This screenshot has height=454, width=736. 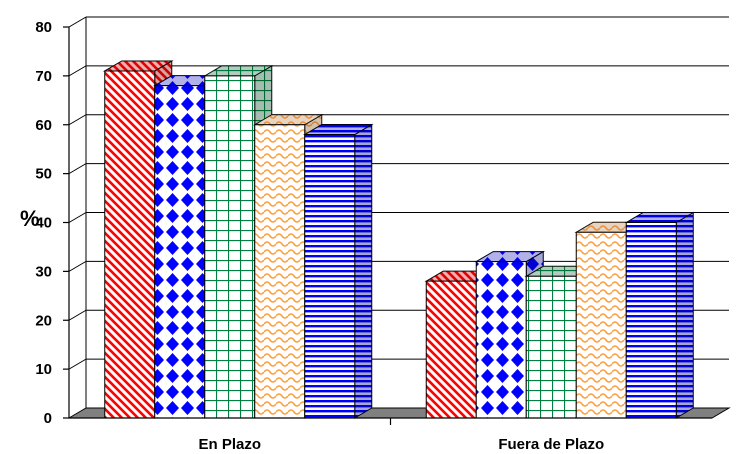 I want to click on y-tick-label: 30, so click(x=43, y=271).